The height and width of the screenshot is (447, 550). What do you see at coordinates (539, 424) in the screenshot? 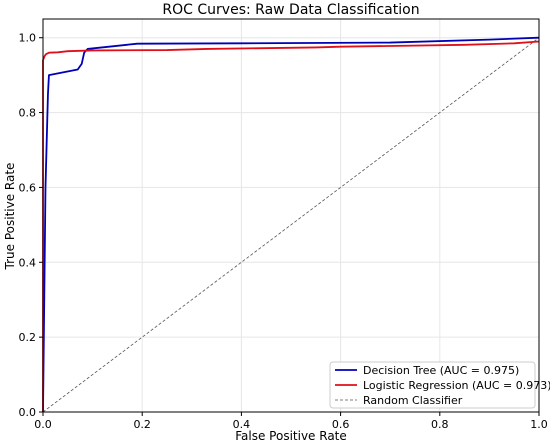
I see `x-tick-label: 1.0` at bounding box center [539, 424].